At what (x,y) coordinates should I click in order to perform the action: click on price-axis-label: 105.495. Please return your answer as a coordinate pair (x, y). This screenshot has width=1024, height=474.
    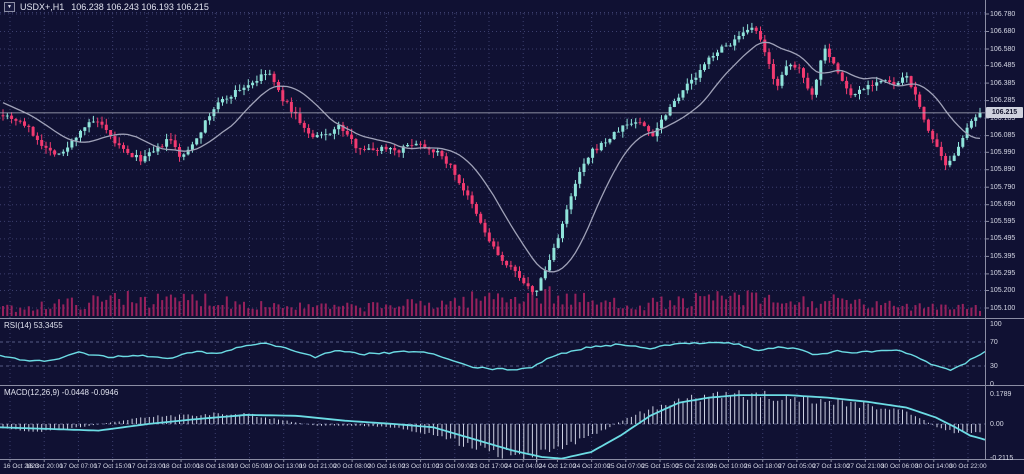
    Looking at the image, I should click on (1003, 239).